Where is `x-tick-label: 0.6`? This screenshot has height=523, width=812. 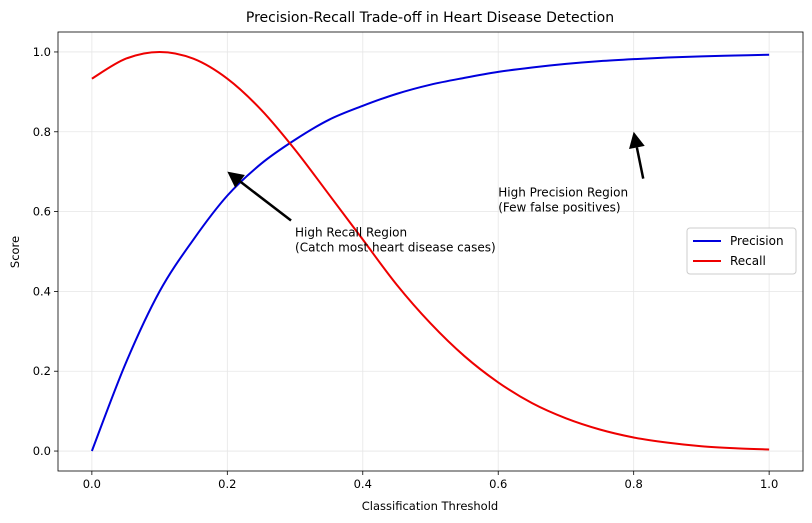
x-tick-label: 0.6 is located at coordinates (498, 484).